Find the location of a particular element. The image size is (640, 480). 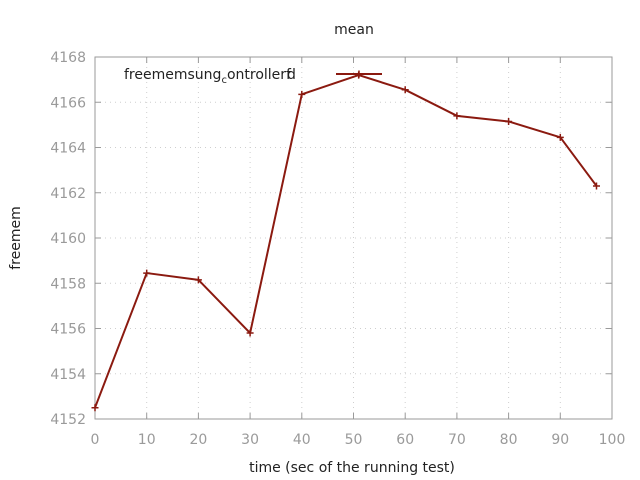

x-tick-label: 100 is located at coordinates (612, 440).